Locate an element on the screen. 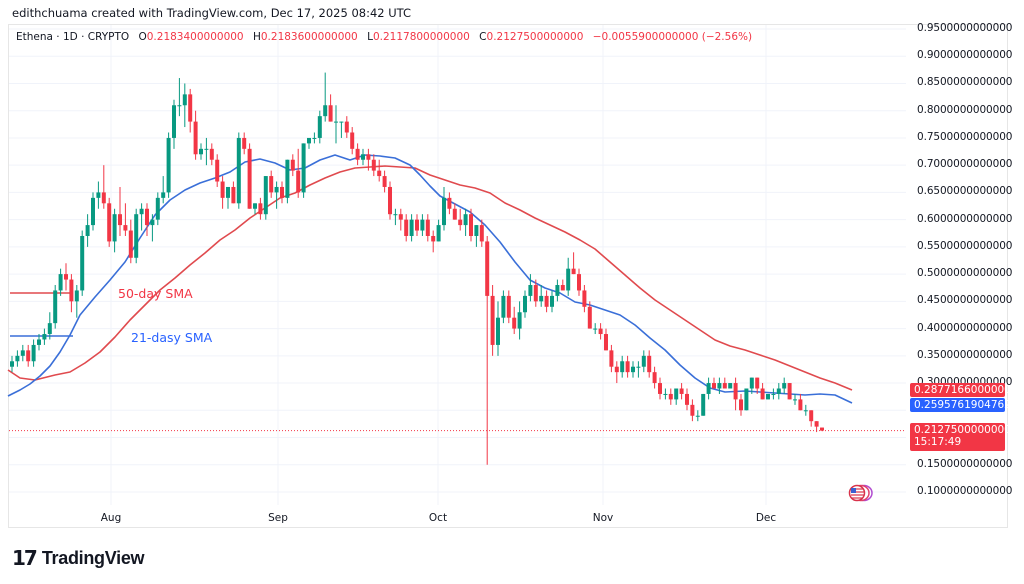 Image resolution: width=1024 pixels, height=584 pixels. price-axis-tick: 0.7000000000000 is located at coordinates (965, 164).